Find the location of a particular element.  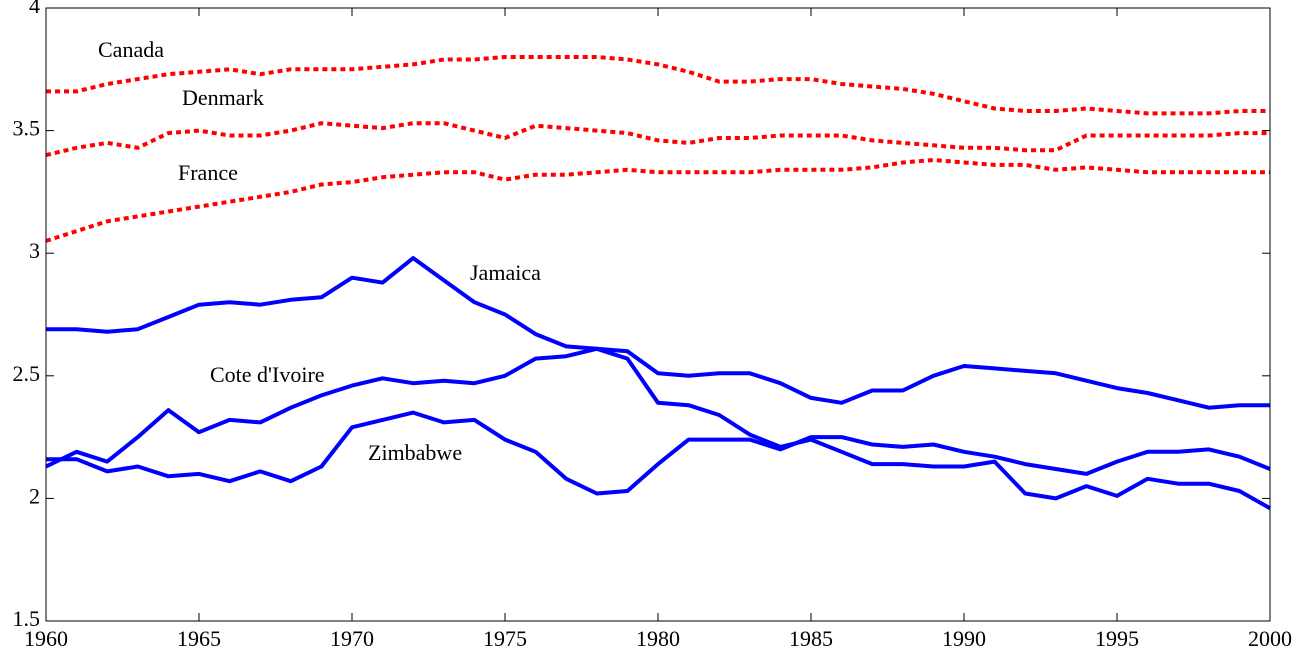

y-tick-label: 4 is located at coordinates (34, 9).